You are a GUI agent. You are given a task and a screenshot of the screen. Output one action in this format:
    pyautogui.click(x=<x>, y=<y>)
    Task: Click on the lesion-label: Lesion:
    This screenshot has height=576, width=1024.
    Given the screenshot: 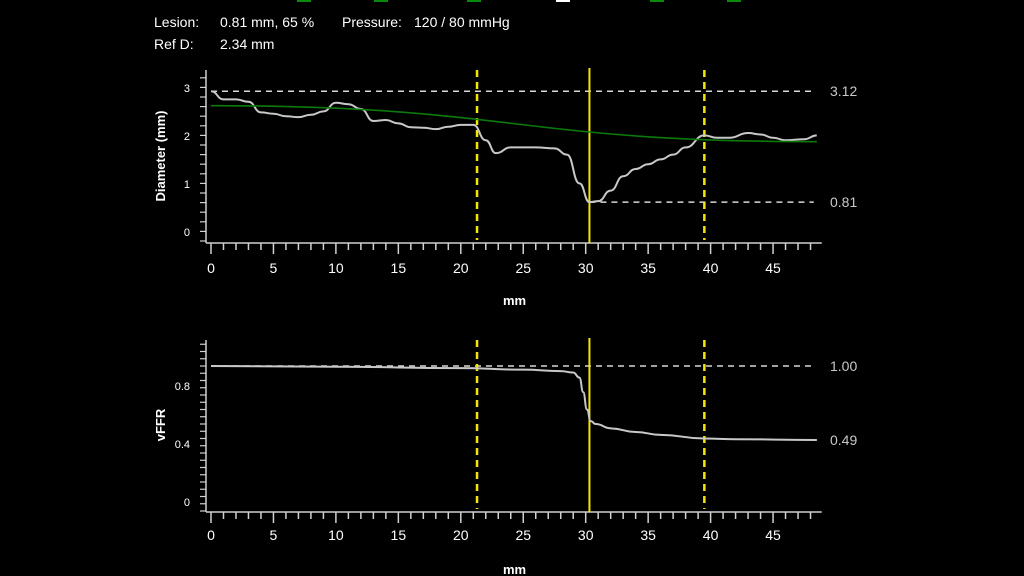 What is the action you would take?
    pyautogui.click(x=177, y=22)
    